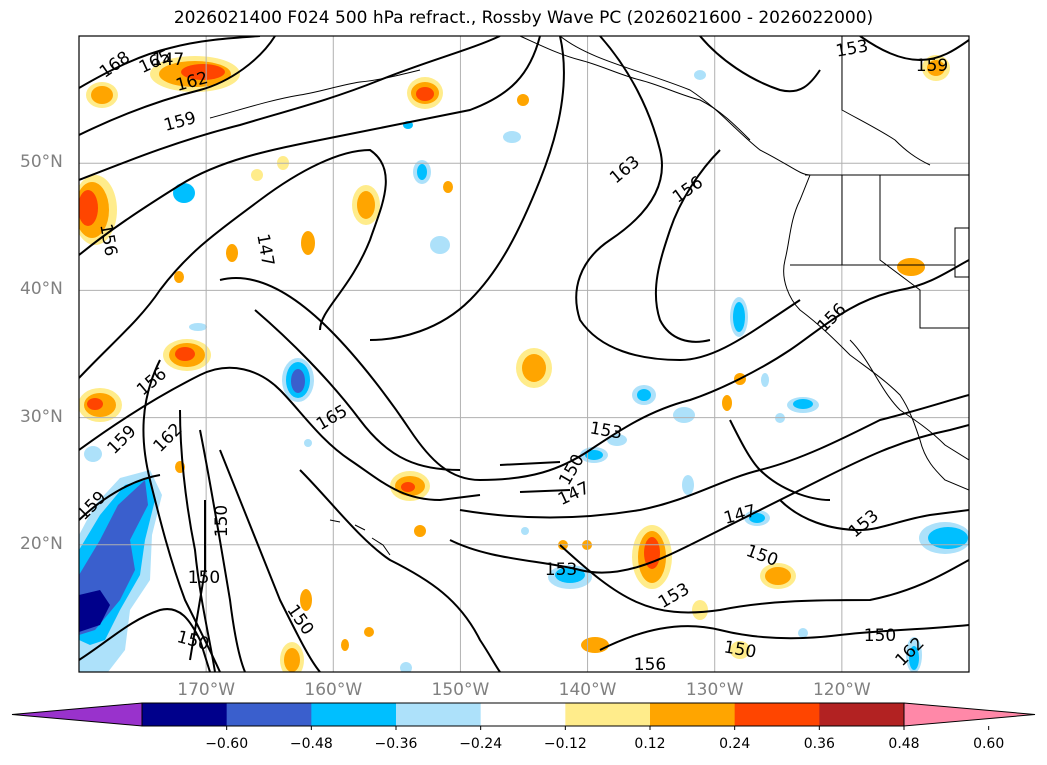 The height and width of the screenshot is (765, 1047). What do you see at coordinates (41, 162) in the screenshot?
I see `latitude-label: 50°N` at bounding box center [41, 162].